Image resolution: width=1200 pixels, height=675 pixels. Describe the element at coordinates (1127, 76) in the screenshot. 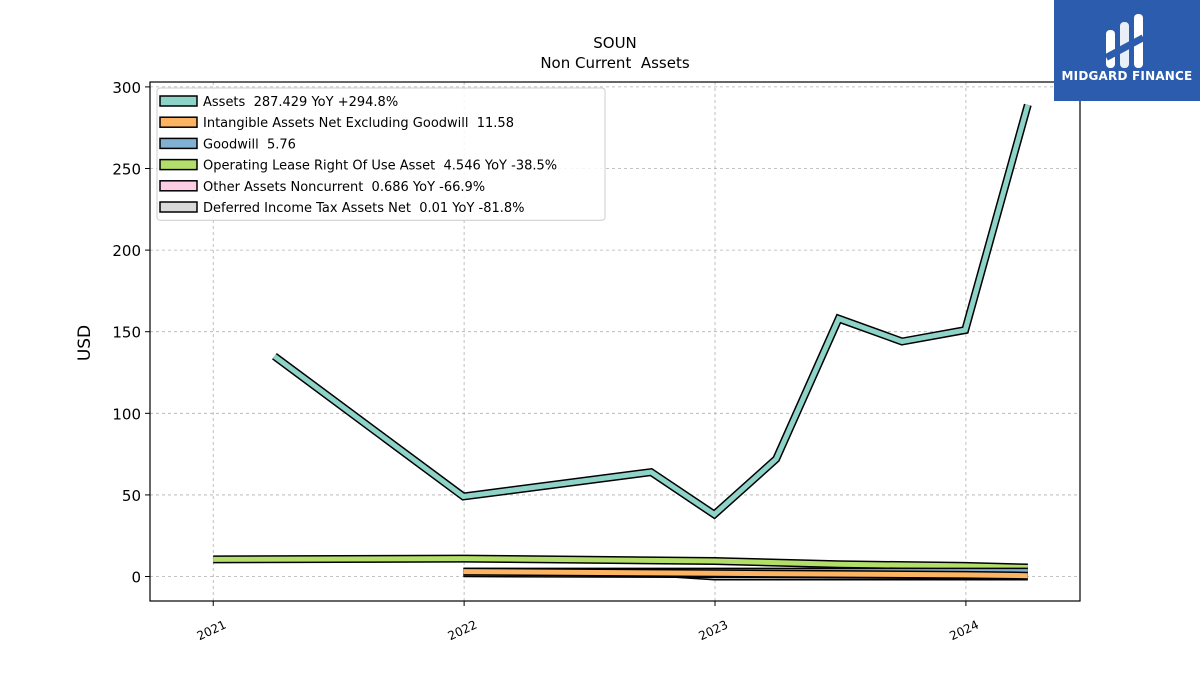

I see `logo-text: MIDGARD FINANCE` at that location.